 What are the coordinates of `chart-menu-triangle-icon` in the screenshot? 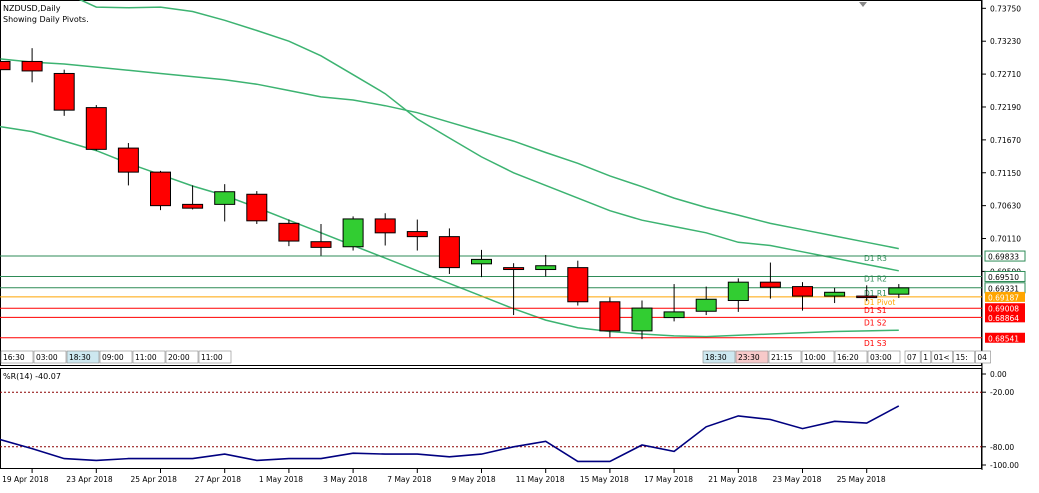 It's located at (863, 4).